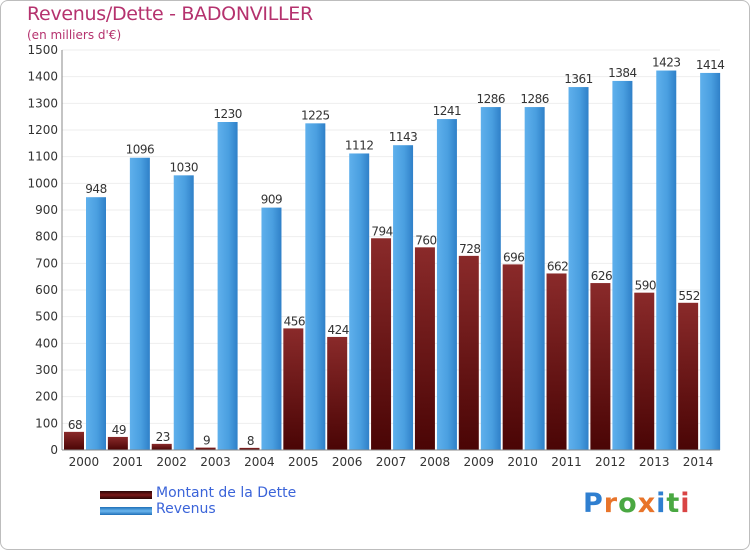  Describe the element at coordinates (303, 462) in the screenshot. I see `x-tick-label: 2005` at that location.